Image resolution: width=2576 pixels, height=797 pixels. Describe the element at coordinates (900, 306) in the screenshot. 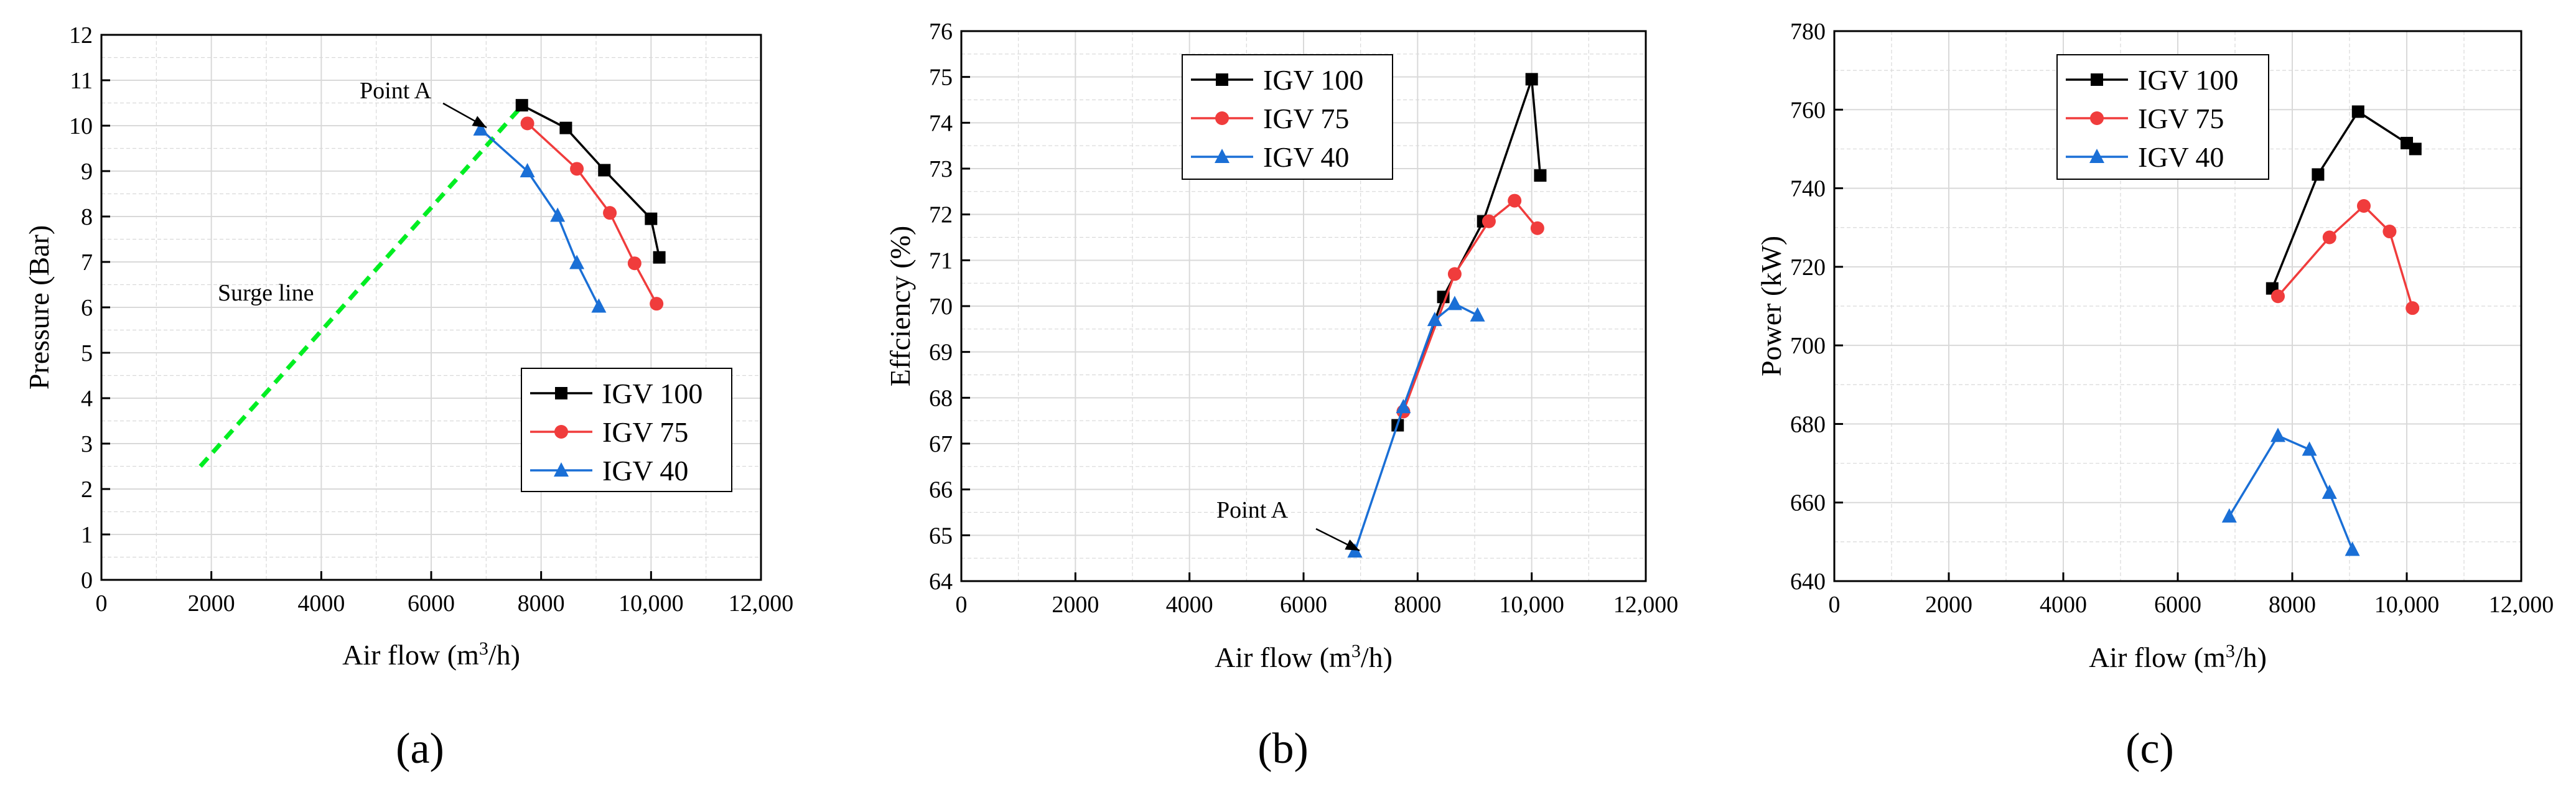

I see `y-axis-title: Effciency (%)` at that location.